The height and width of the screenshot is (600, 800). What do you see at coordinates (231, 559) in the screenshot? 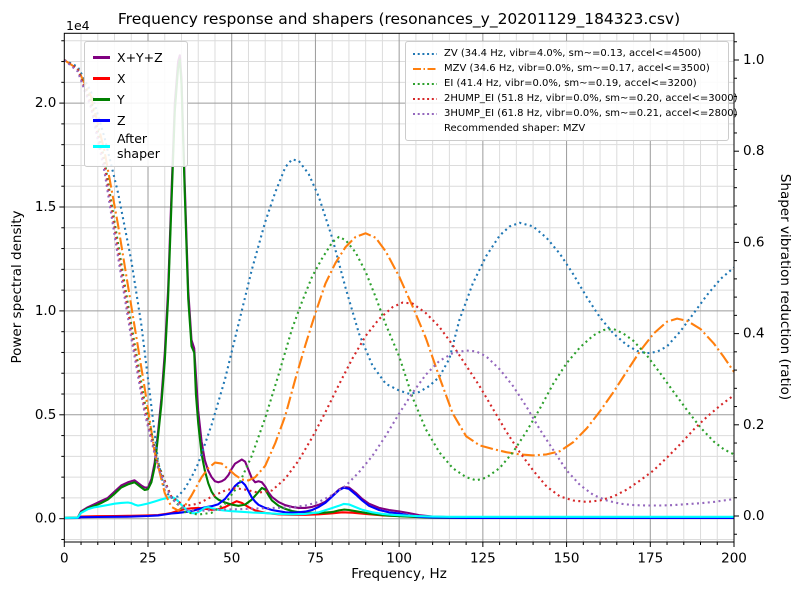
I see `x-tick-label: 50` at bounding box center [231, 559].